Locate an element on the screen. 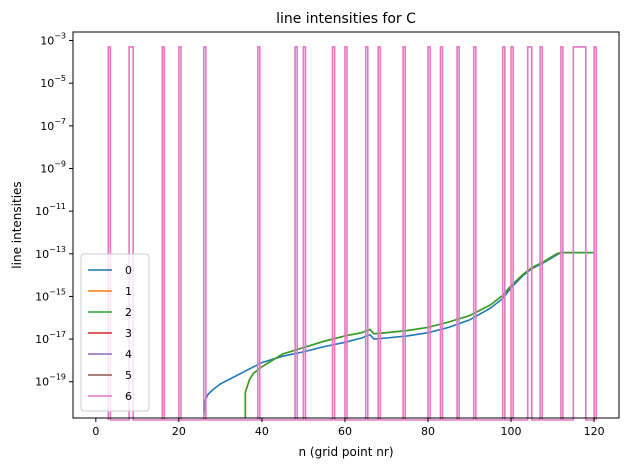 The height and width of the screenshot is (470, 630). legend: 0 1 2 3 4 5 6 is located at coordinates (115, 332).